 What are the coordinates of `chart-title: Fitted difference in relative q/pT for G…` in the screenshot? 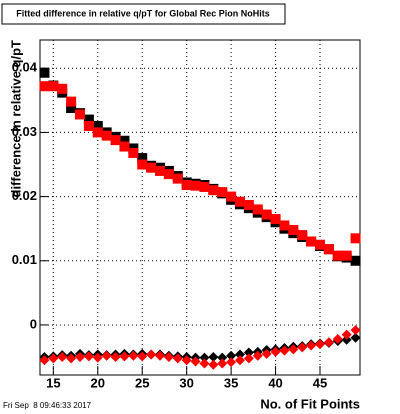 It's located at (143, 13).